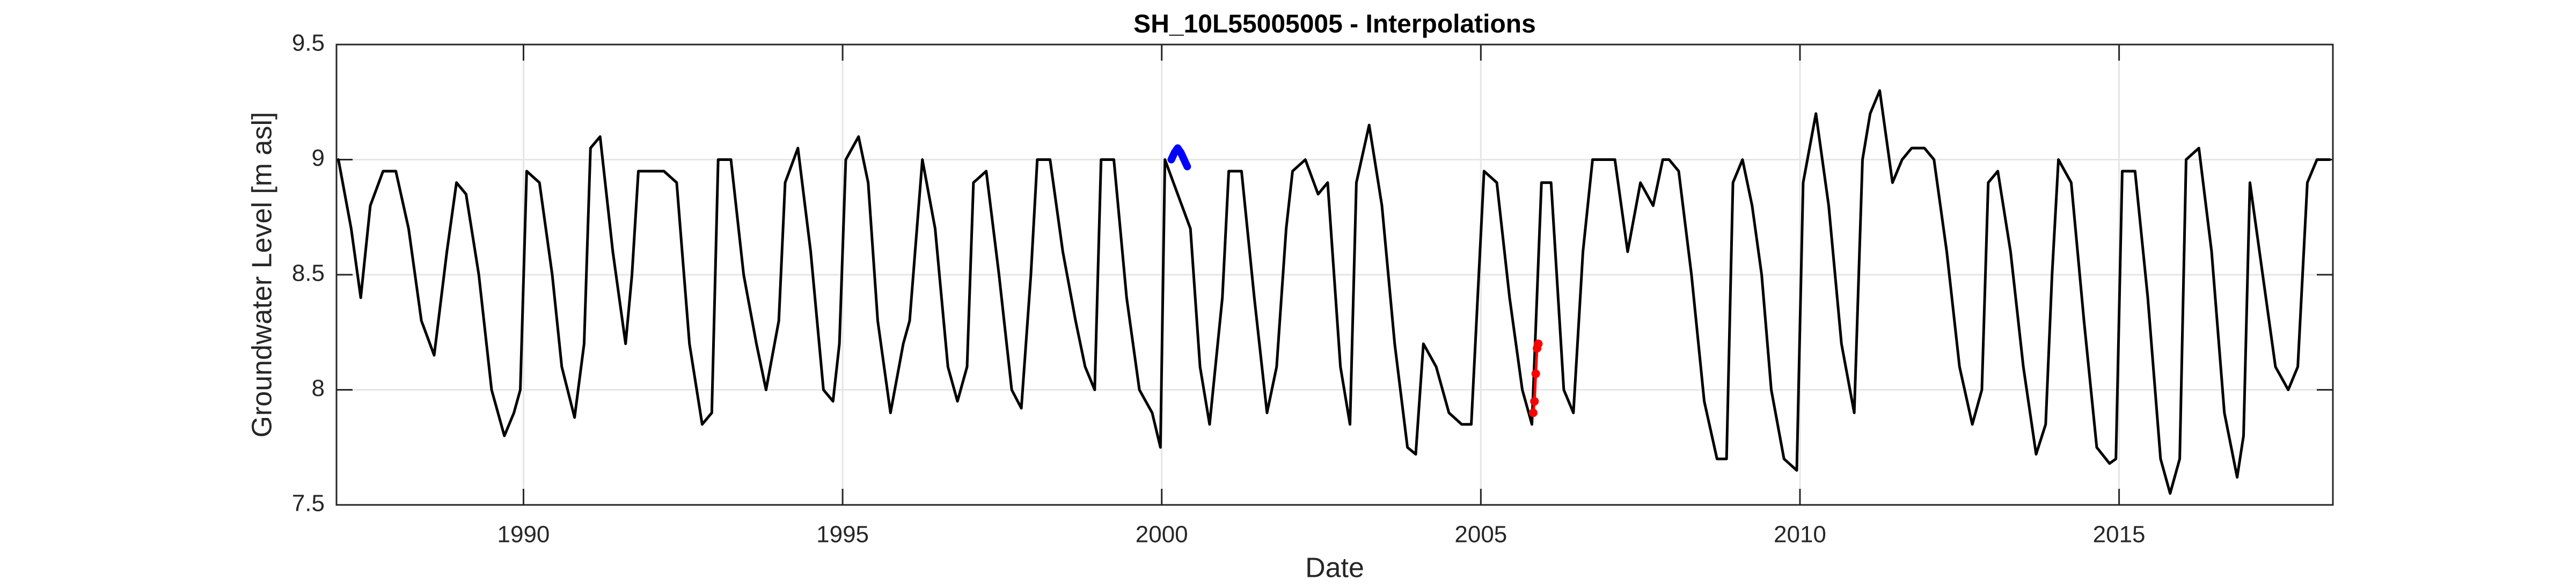  Describe the element at coordinates (308, 503) in the screenshot. I see `y-tick-label: 7.5` at that location.